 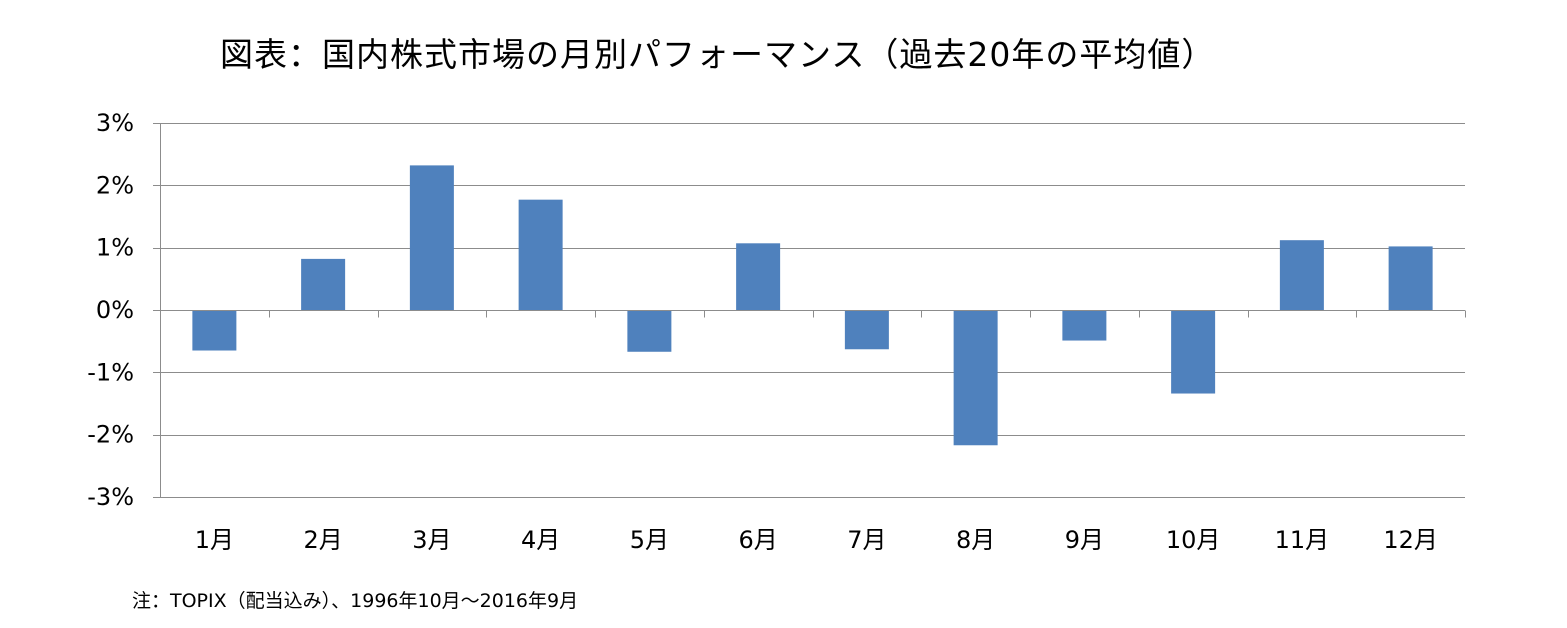 What do you see at coordinates (975, 540) in the screenshot?
I see `x-tick-label: 8月` at bounding box center [975, 540].